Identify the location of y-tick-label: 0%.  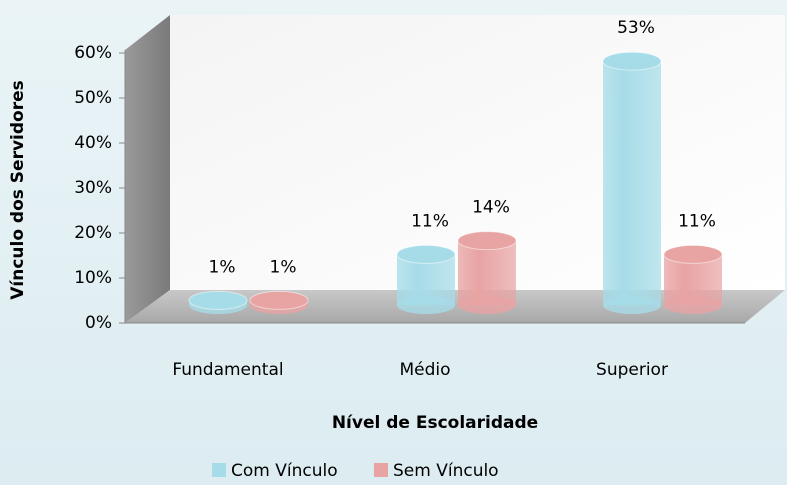
(98, 323).